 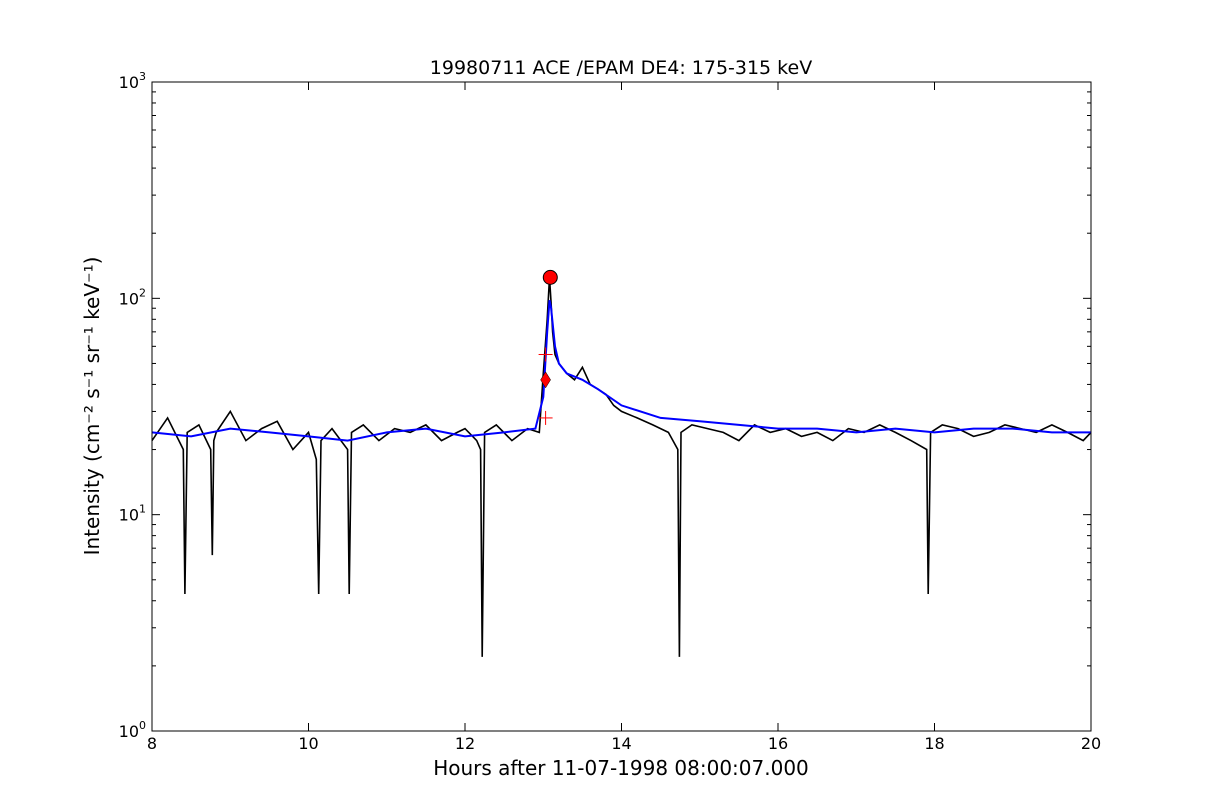 What do you see at coordinates (934, 743) in the screenshot?
I see `x-tick-label: 18` at bounding box center [934, 743].